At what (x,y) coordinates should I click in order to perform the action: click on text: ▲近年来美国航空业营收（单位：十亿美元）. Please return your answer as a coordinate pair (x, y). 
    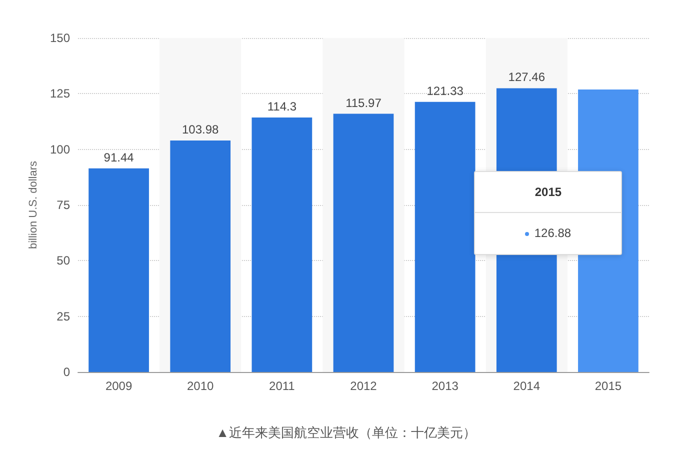
    Looking at the image, I should click on (346, 433).